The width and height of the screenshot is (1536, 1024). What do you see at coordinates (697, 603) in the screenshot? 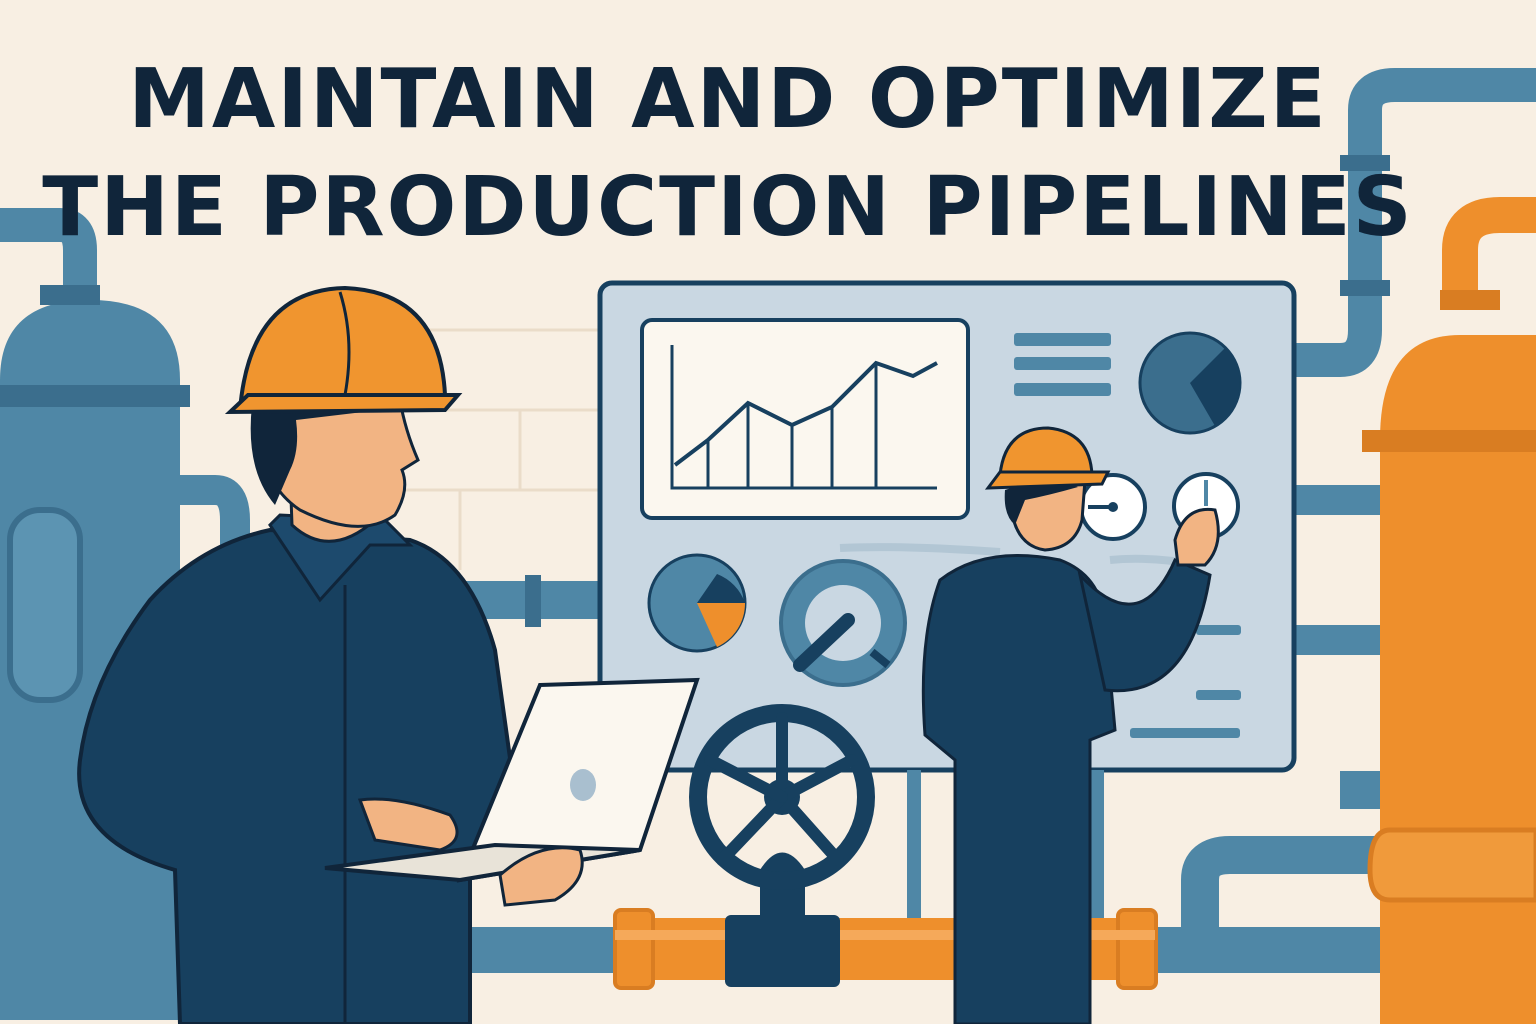
I see `small-pie-chart-icon` at bounding box center [697, 603].